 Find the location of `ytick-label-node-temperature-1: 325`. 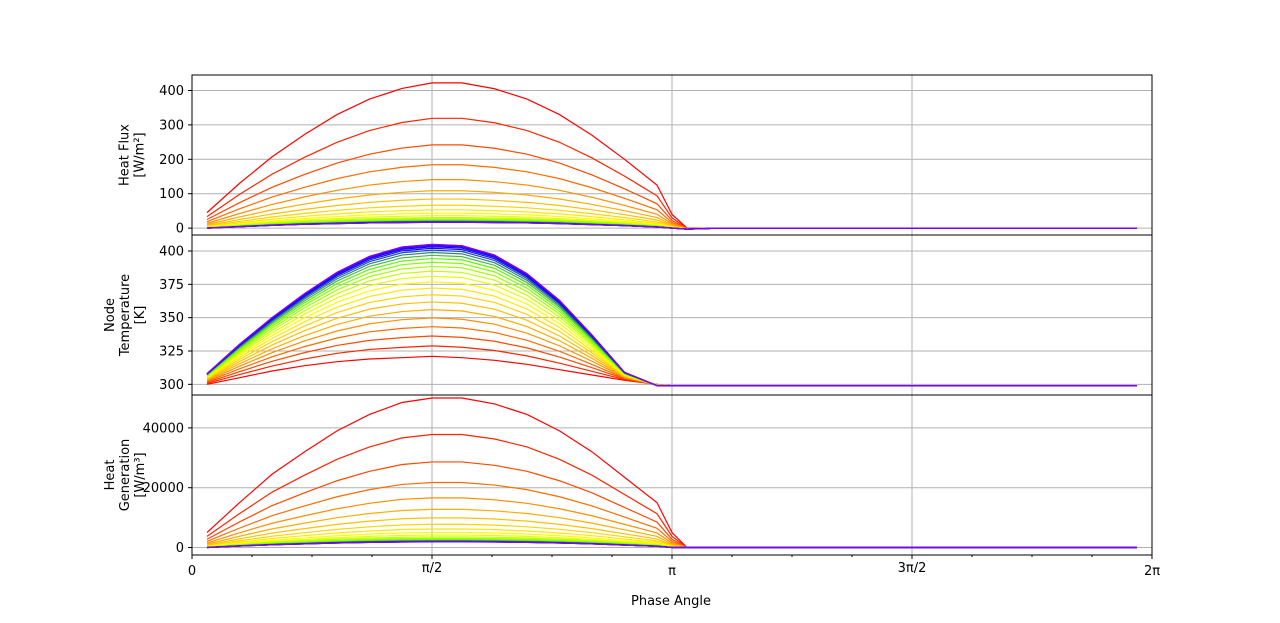

ytick-label-node-temperature-1: 325 is located at coordinates (171, 352).